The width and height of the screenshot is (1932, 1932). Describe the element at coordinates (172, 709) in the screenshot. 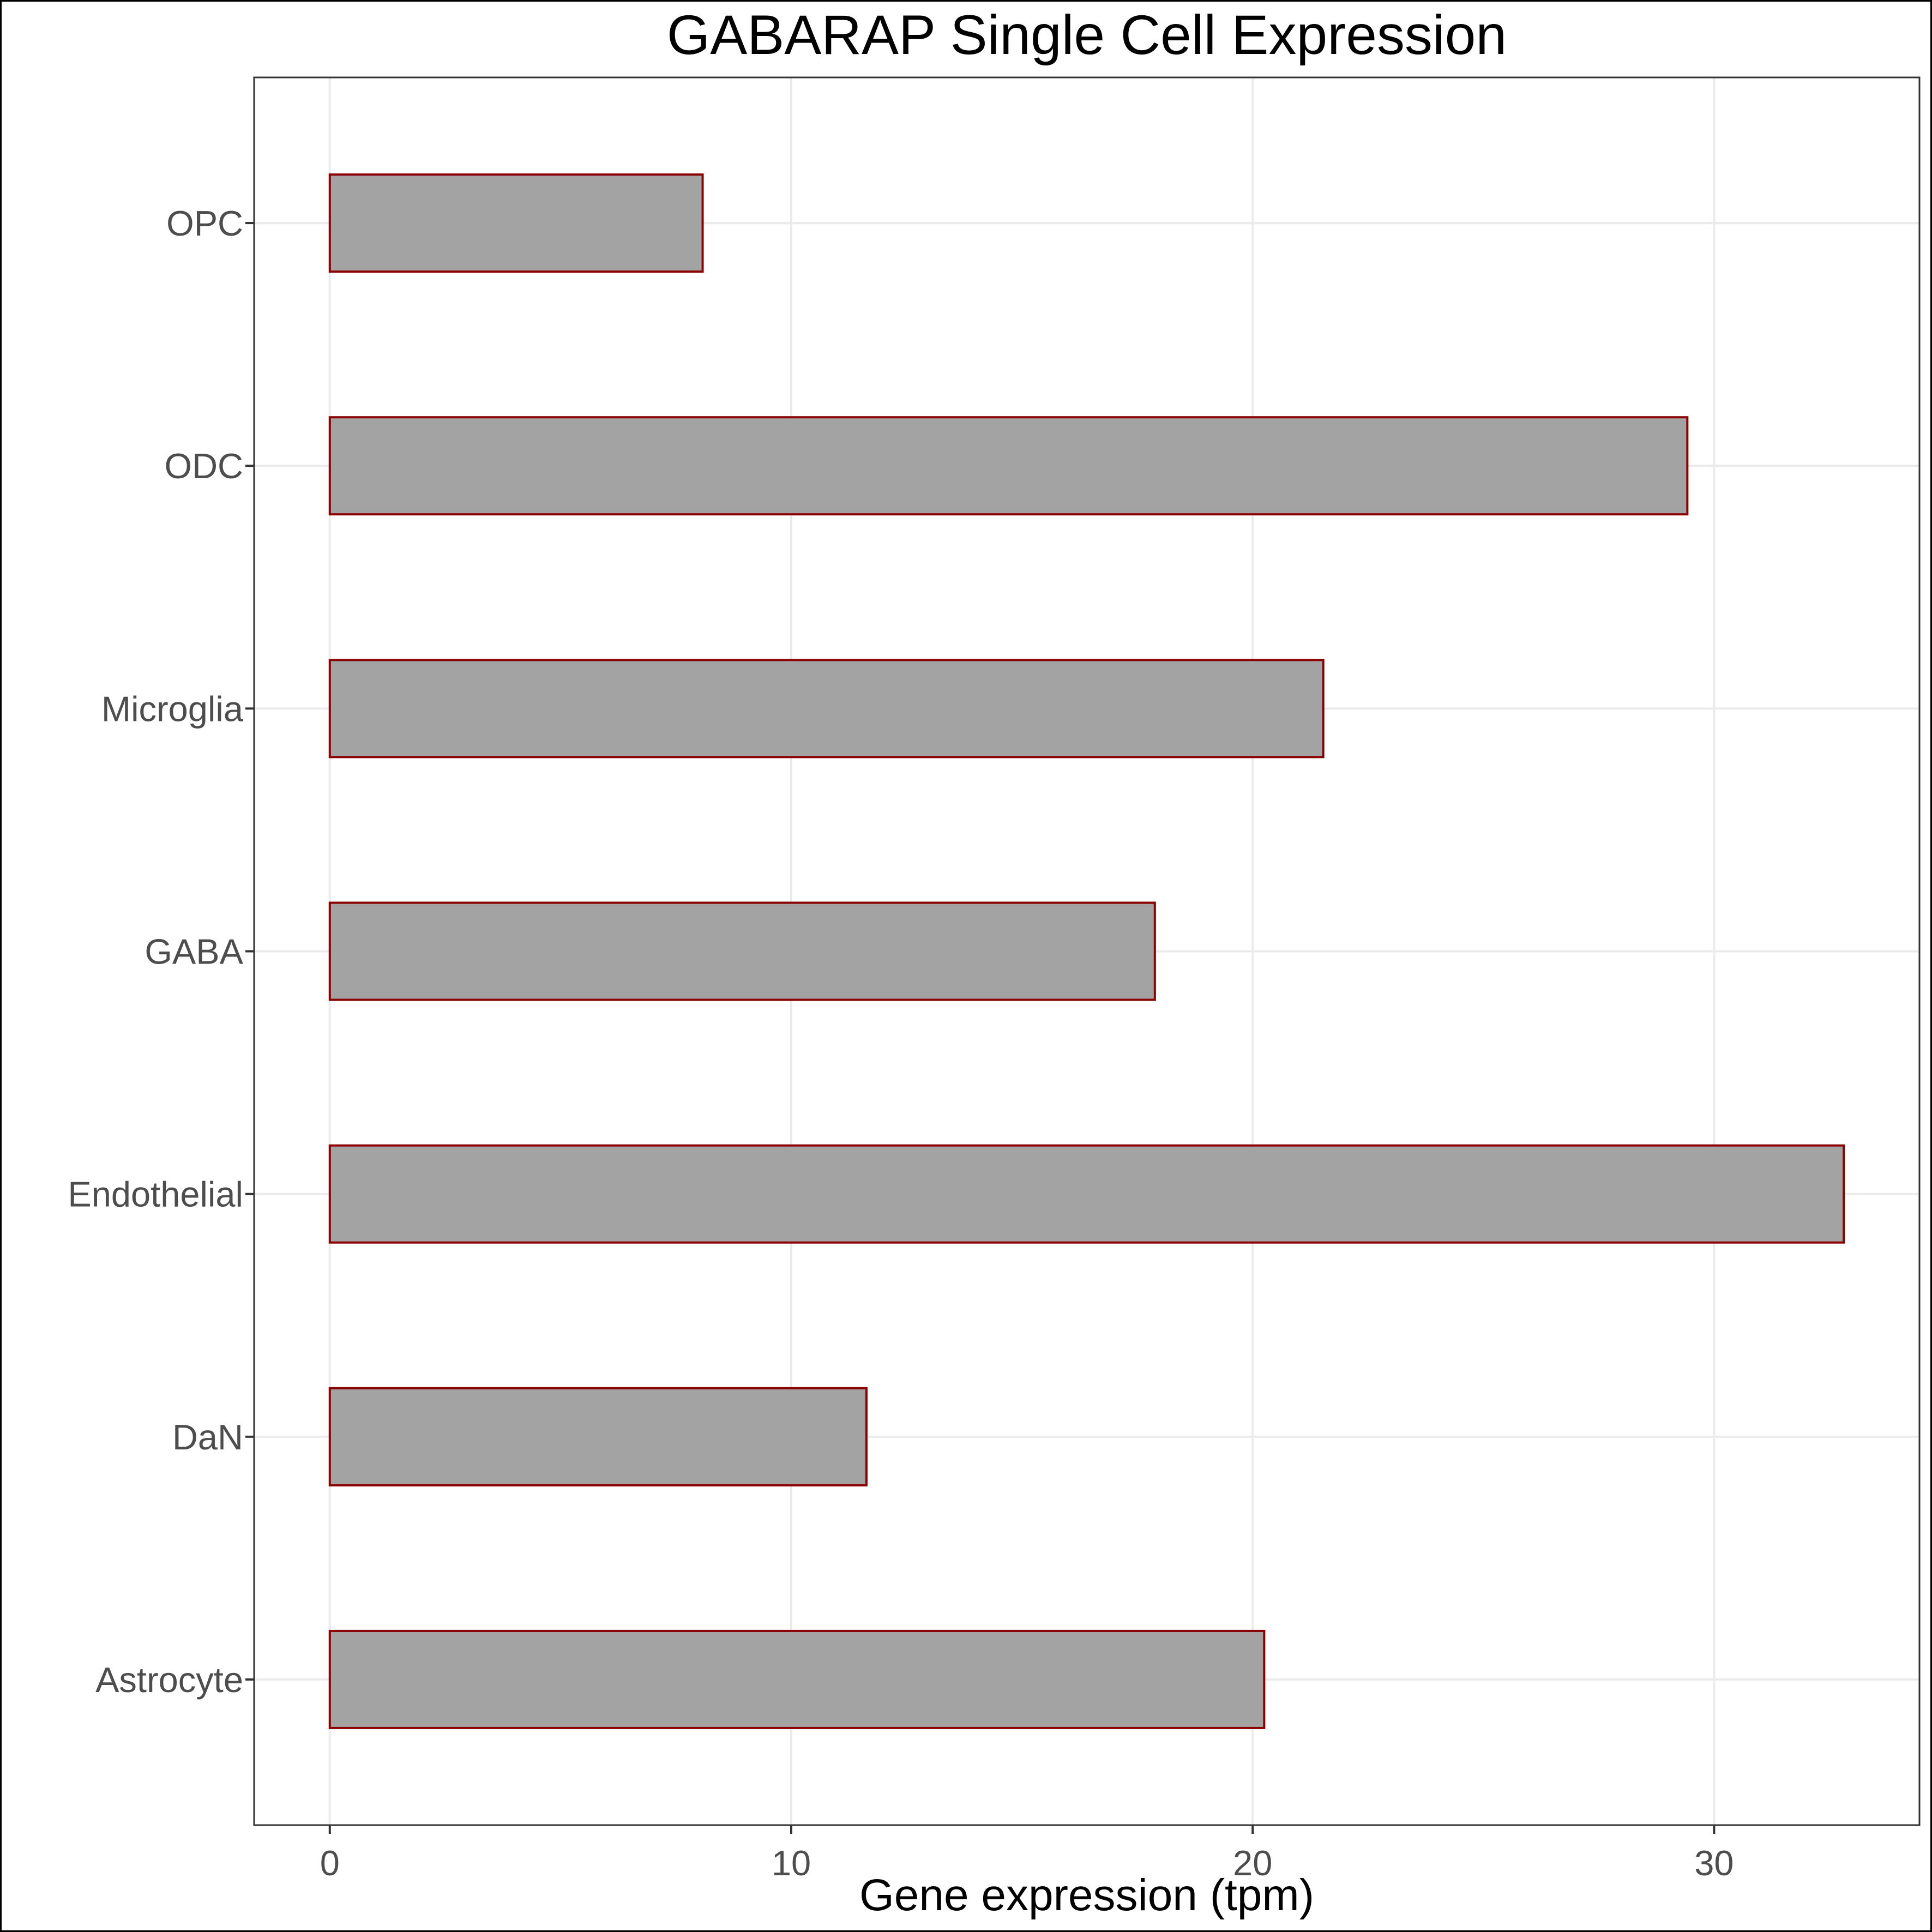

I see `y-tick-label-microglia: Microglia` at that location.